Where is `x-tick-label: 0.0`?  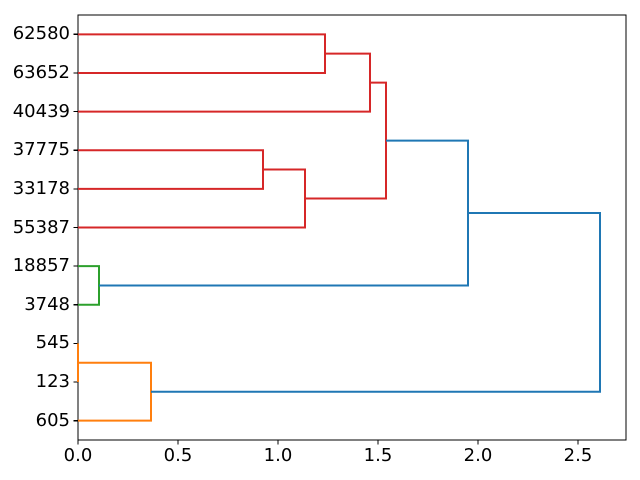 x-tick-label: 0.0 is located at coordinates (78, 455).